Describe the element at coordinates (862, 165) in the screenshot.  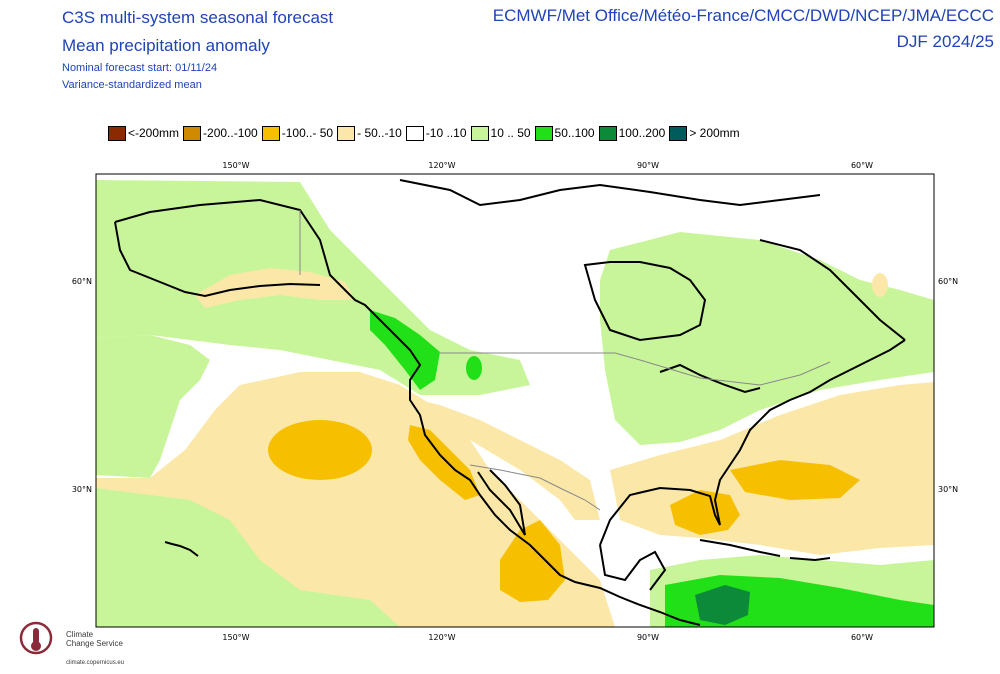
I see `lon-label-top: 60°W` at that location.